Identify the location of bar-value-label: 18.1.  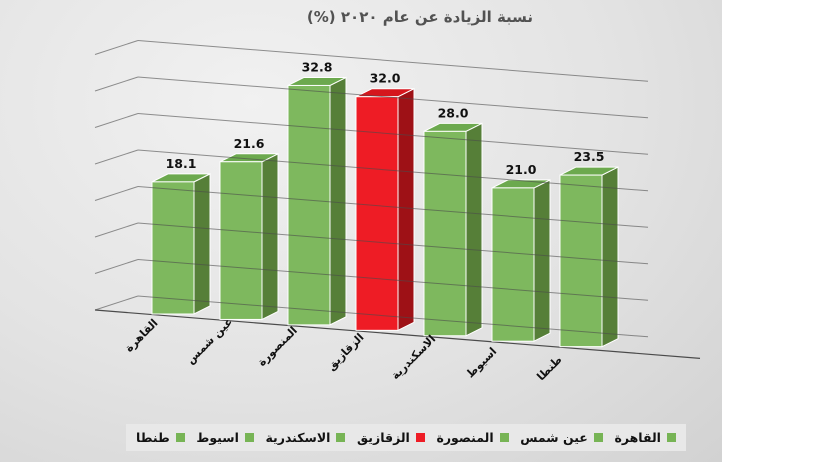
(181, 163).